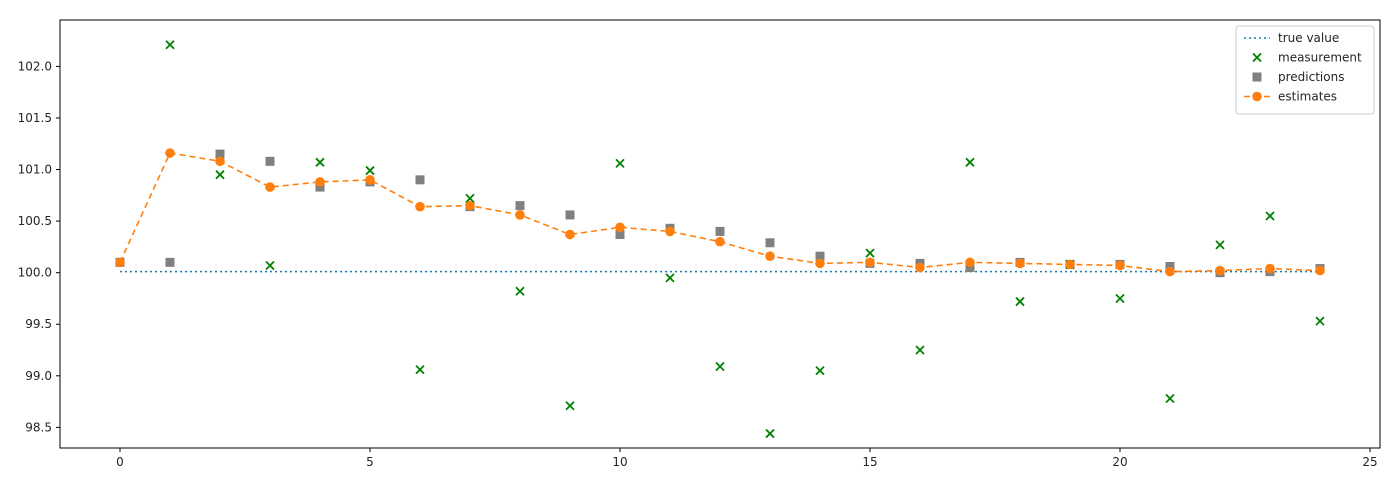  Describe the element at coordinates (35, 170) in the screenshot. I see `y-tick-label: 101.0` at that location.